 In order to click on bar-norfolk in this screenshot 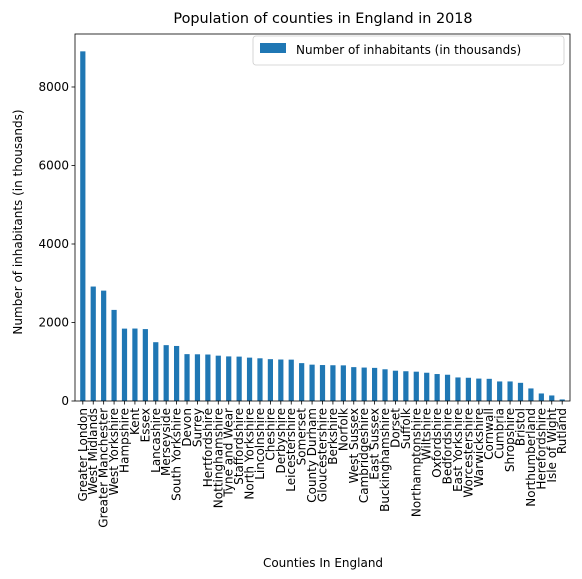, I will do `click(343, 383)`.